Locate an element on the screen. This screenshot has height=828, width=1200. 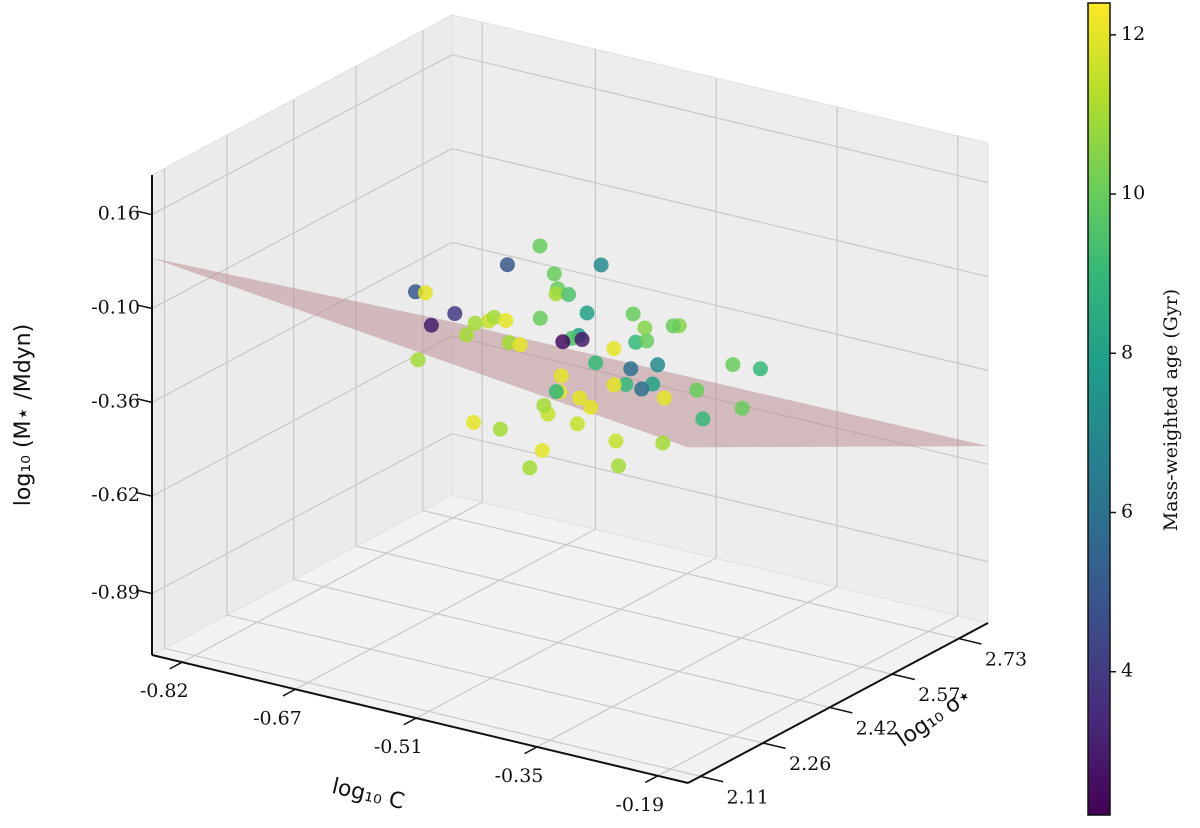
z-tick-label: -0.89 is located at coordinates (115, 593).